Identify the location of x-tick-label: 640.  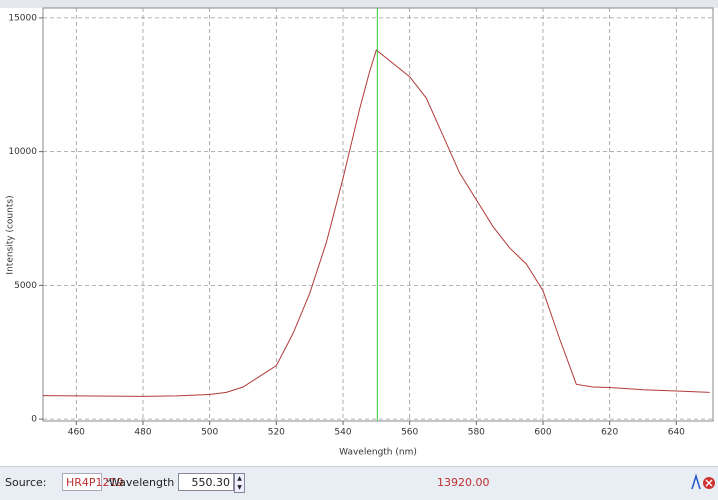
(676, 433).